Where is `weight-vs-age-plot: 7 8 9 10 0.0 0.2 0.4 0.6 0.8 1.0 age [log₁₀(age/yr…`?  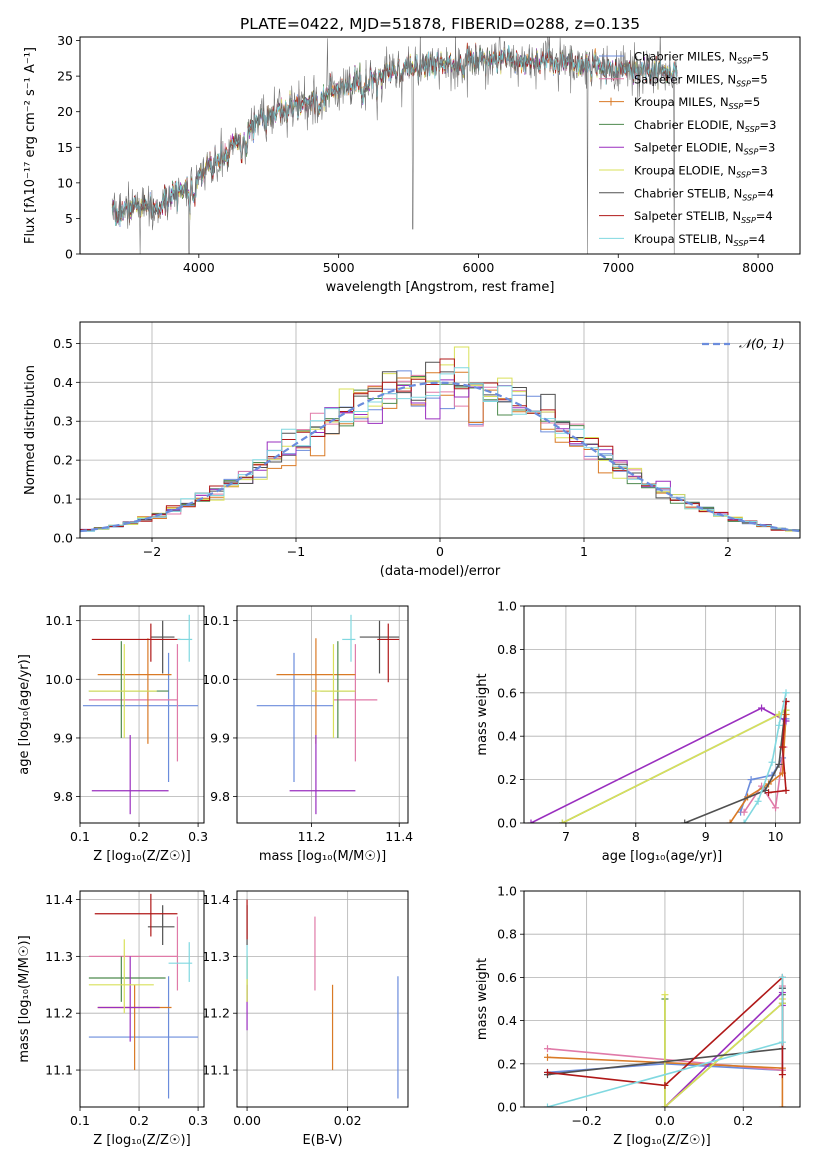
weight-vs-age-plot: 7 8 9 10 0.0 0.2 0.4 0.6 0.8 1.0 age [log₁₀(age/yr… is located at coordinates (638, 731).